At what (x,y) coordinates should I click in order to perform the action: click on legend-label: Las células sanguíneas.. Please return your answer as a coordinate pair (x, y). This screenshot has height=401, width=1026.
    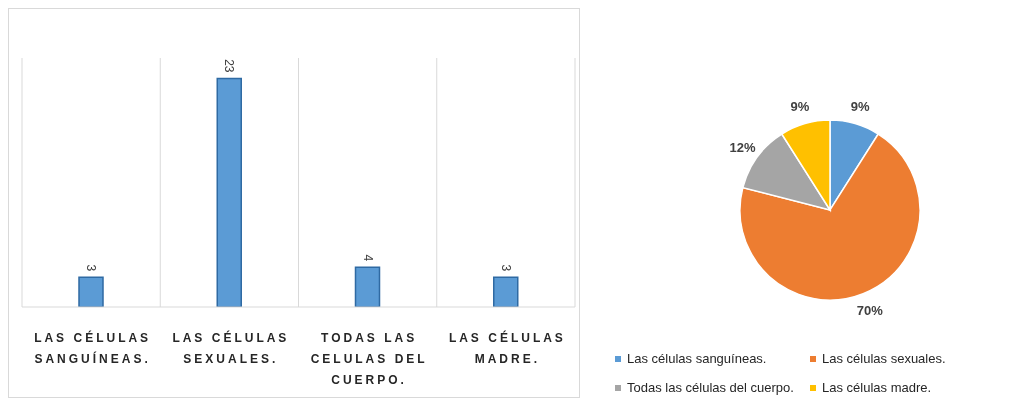
    Looking at the image, I should click on (697, 358).